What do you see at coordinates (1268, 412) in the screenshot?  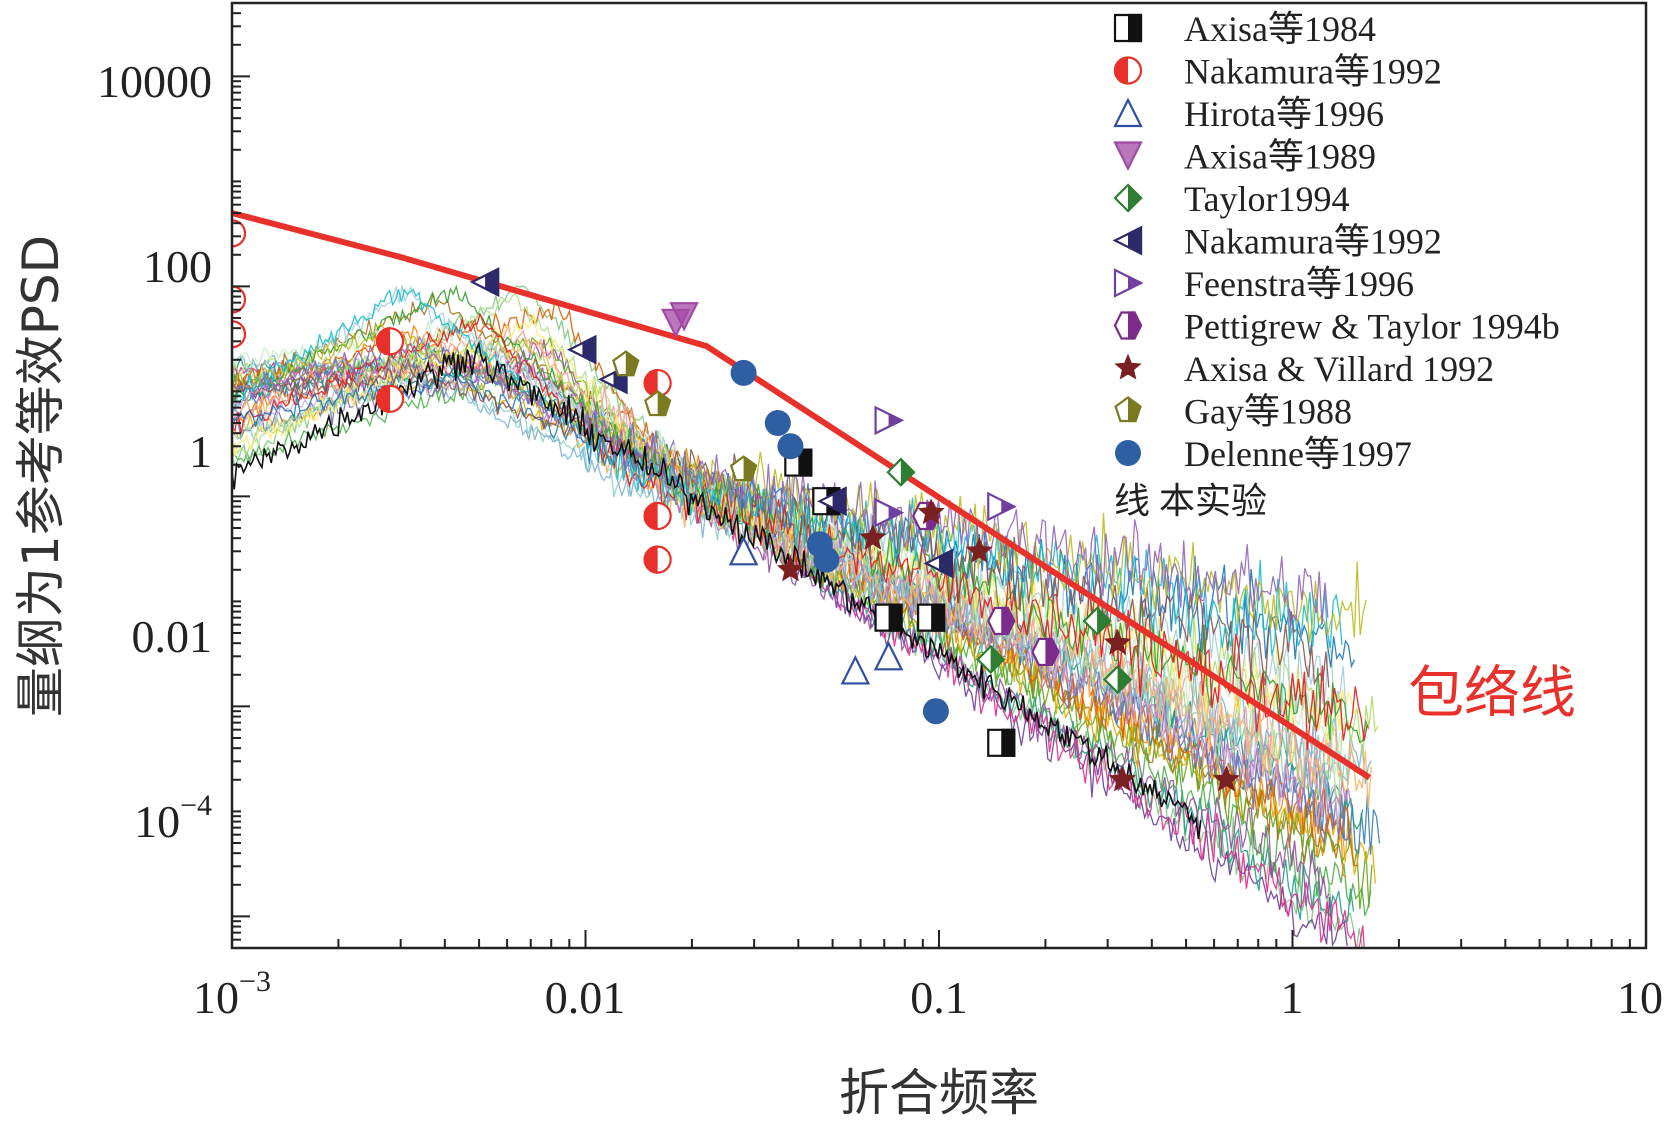 I see `legend-label: Gay等1988` at bounding box center [1268, 412].